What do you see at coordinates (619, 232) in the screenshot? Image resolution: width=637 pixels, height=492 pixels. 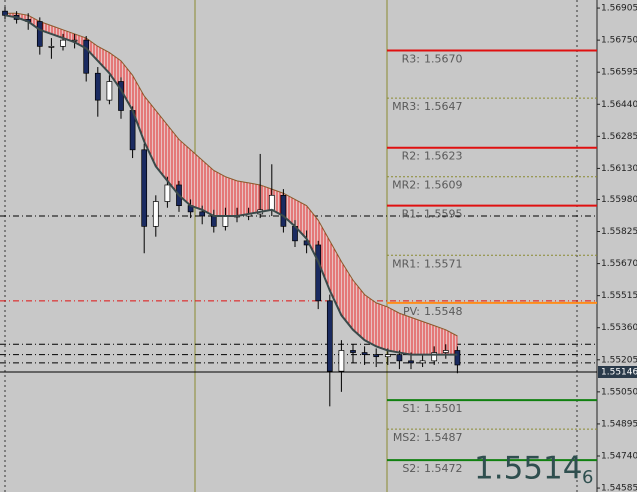 I see `y-tick-label: 1.55825` at bounding box center [619, 232].